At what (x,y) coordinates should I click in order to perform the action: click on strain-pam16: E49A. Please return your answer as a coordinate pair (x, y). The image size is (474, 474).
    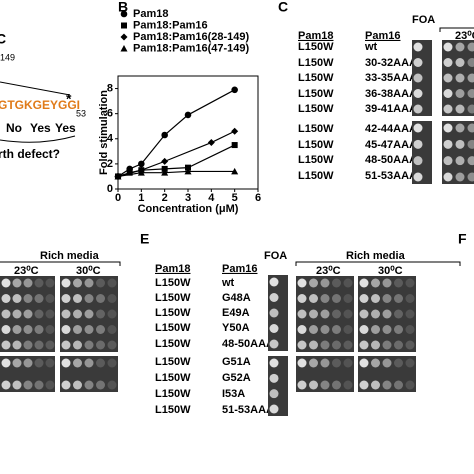
    Looking at the image, I should click on (236, 313).